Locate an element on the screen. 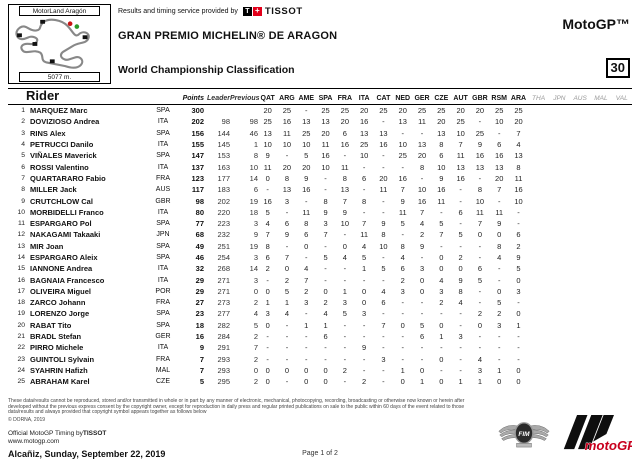 Image resolution: width=640 pixels, height=468 pixels. col-header-race-ARG: ARG is located at coordinates (287, 98).